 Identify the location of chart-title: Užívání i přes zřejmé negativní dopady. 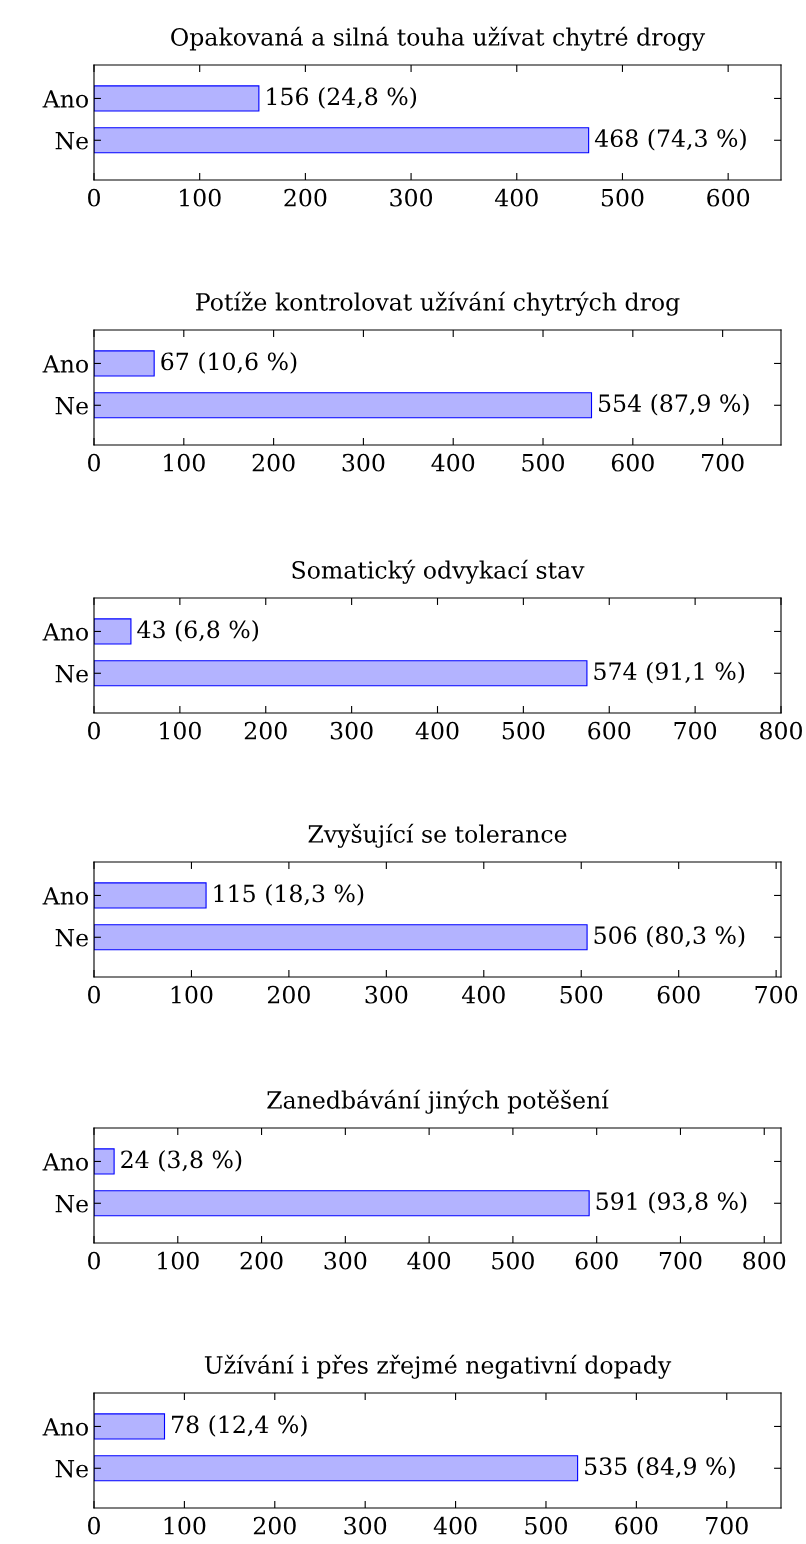
(438, 1366).